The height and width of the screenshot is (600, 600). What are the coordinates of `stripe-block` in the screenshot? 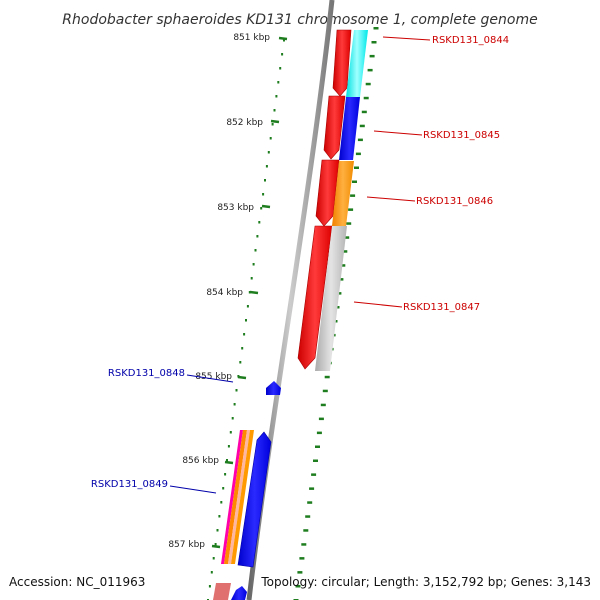 It's located at (233, 515).